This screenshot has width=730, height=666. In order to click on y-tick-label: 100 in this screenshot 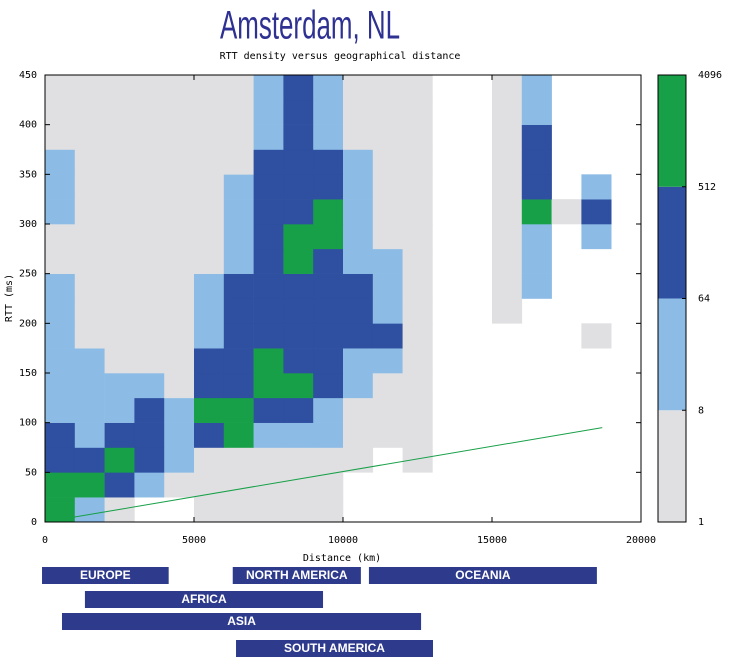, I will do `click(28, 423)`.